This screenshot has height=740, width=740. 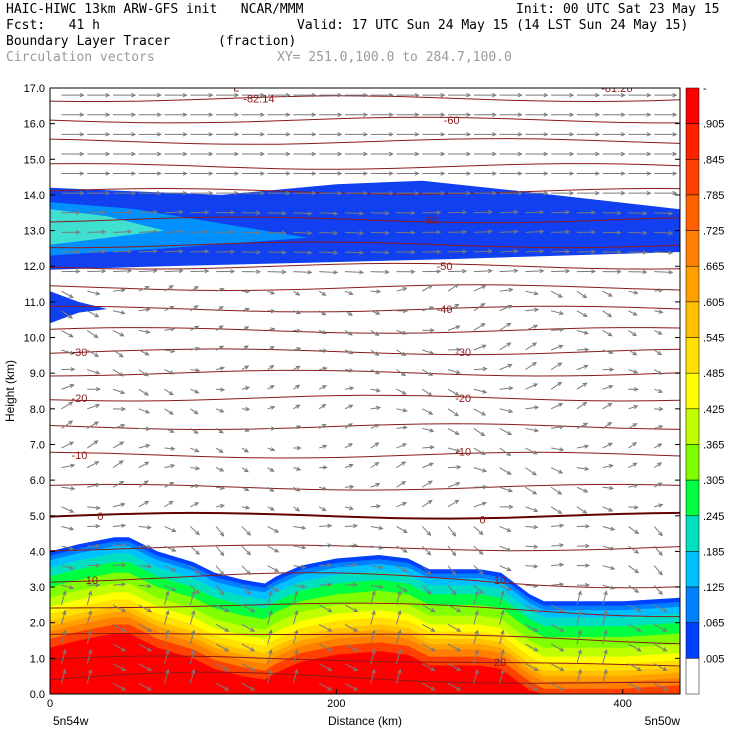 What do you see at coordinates (623, 704) in the screenshot?
I see `x-tick-label: 400` at bounding box center [623, 704].